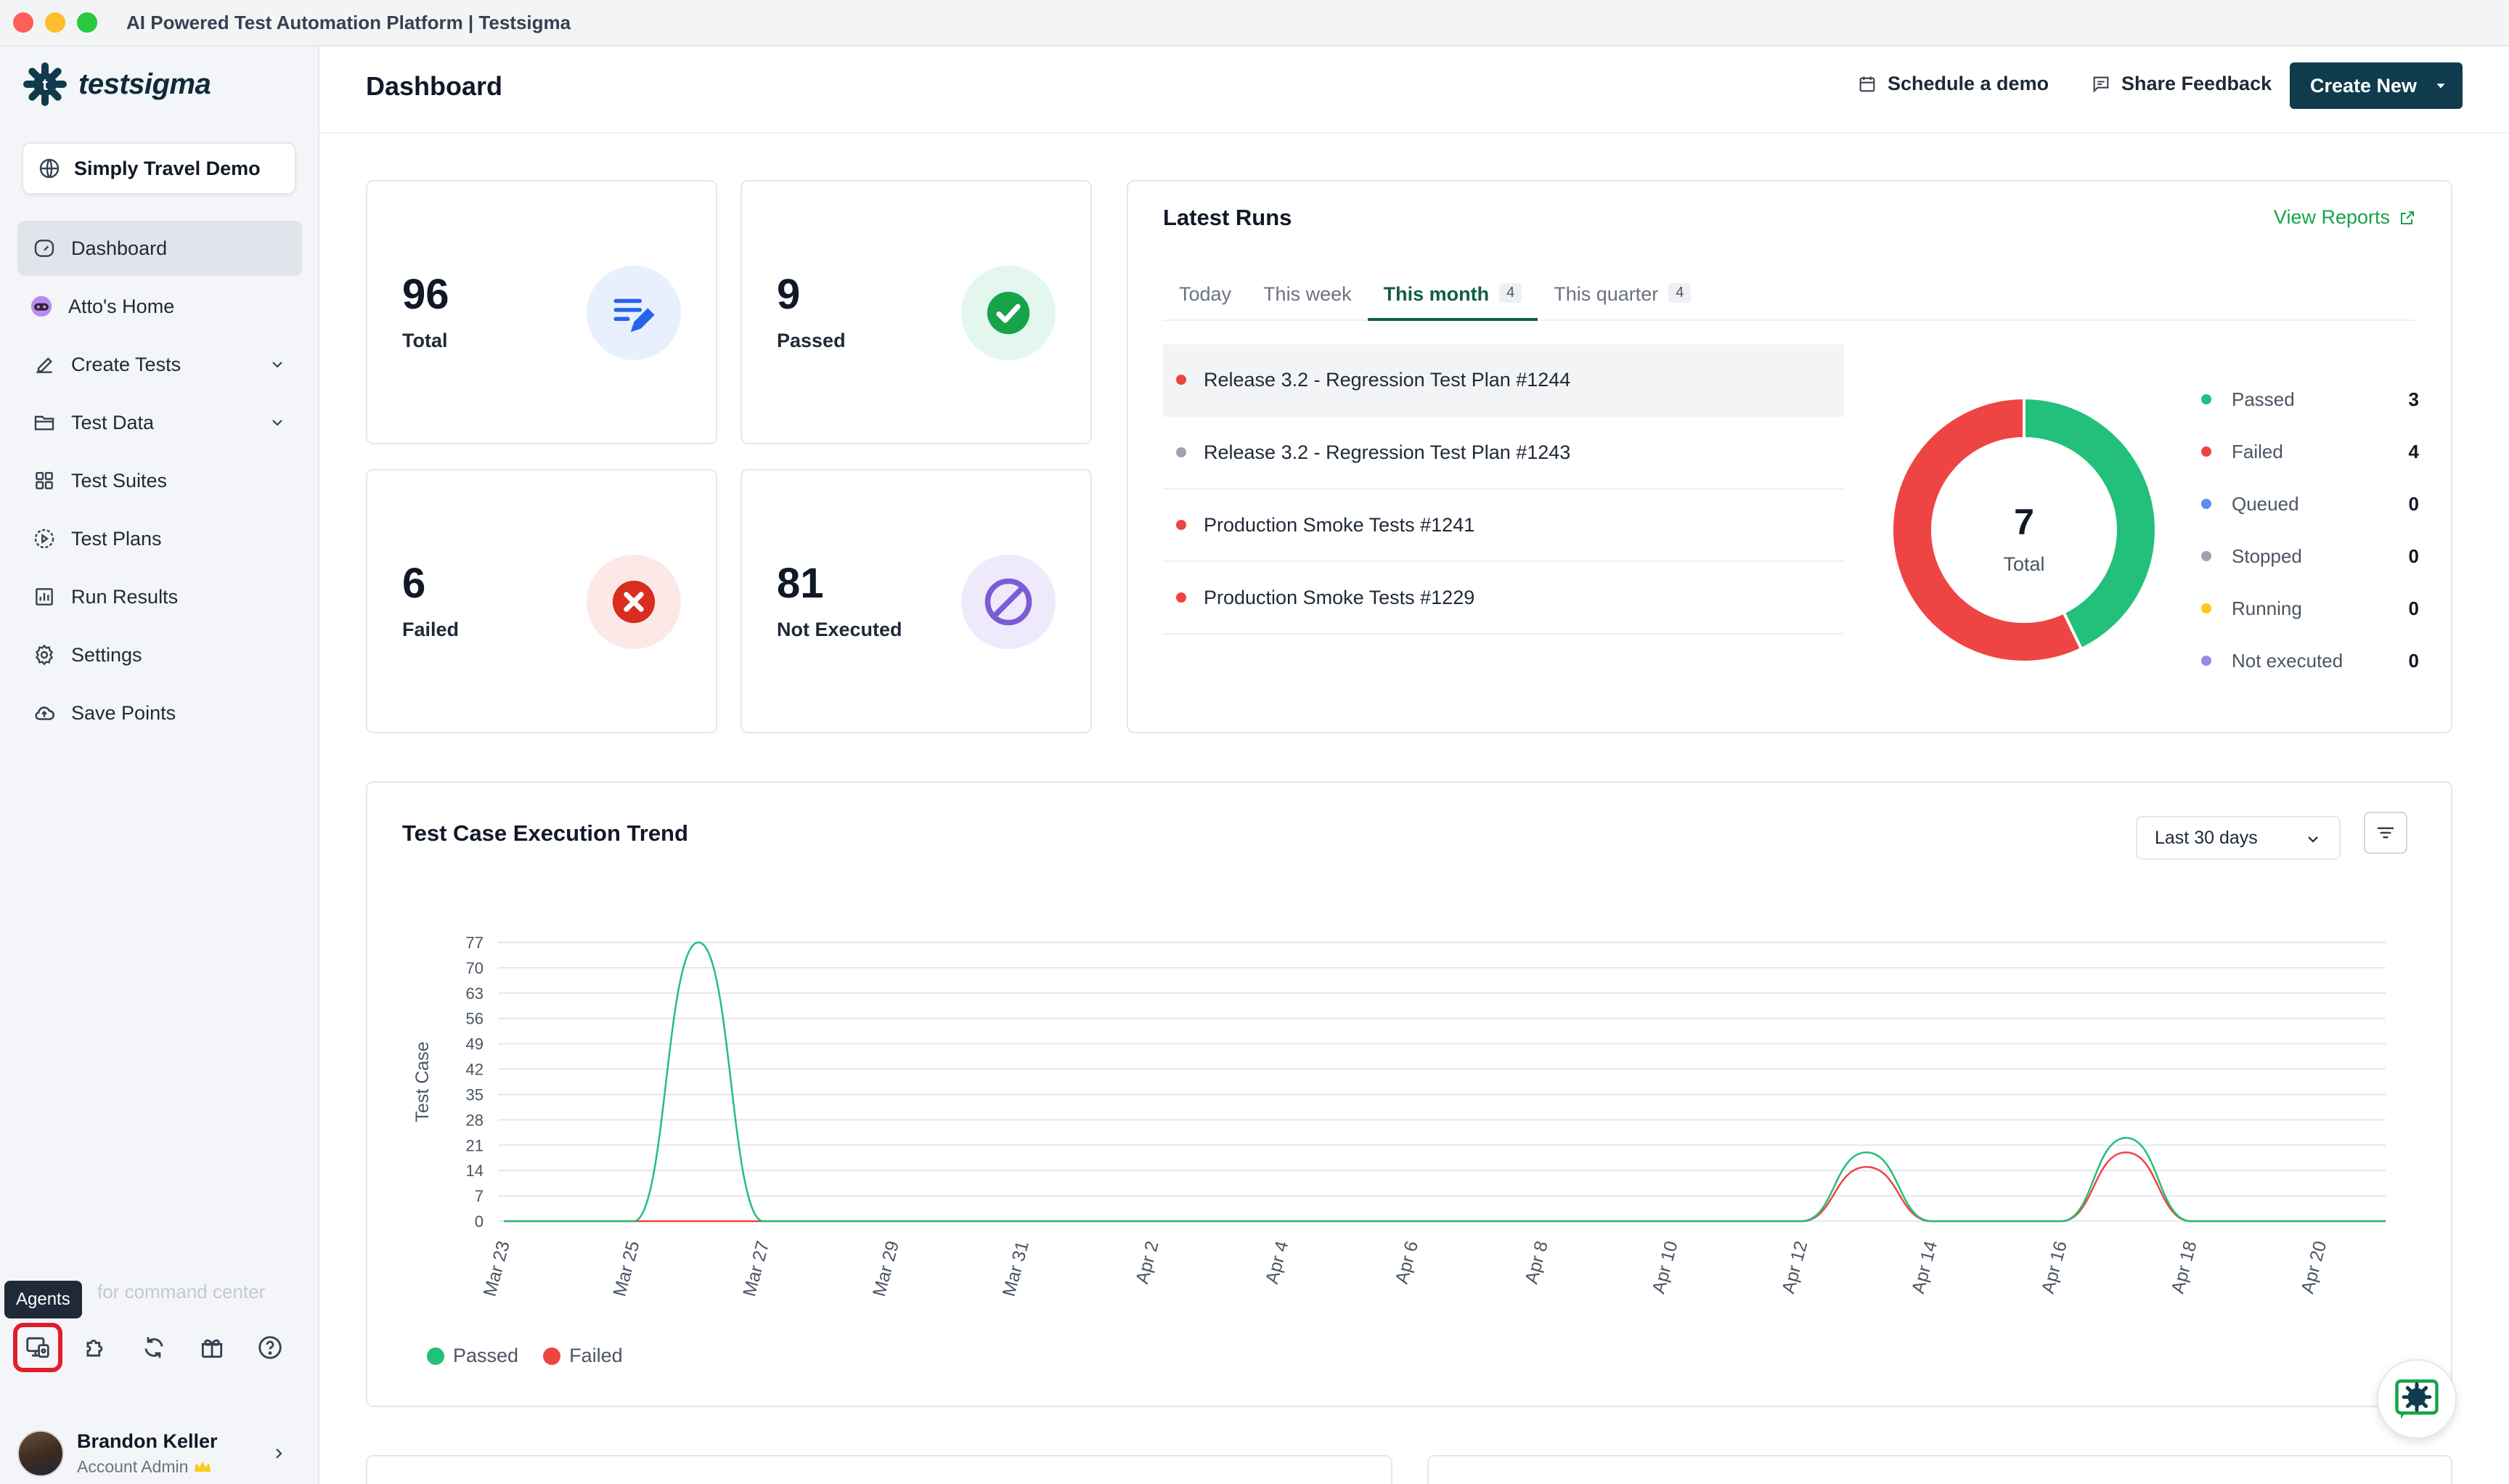  What do you see at coordinates (44, 655) in the screenshot?
I see `gear-icon` at bounding box center [44, 655].